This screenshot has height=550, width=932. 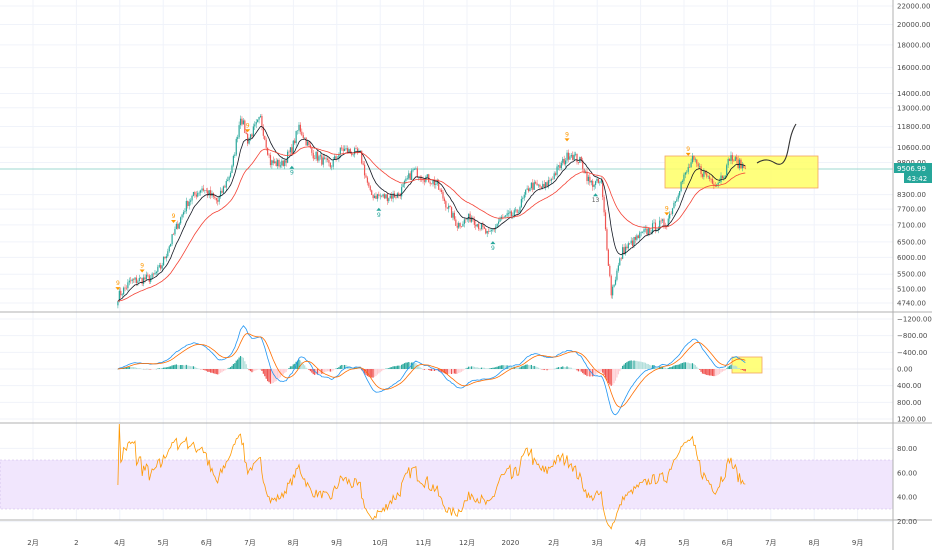 What do you see at coordinates (640, 543) in the screenshot?
I see `time-tick-label: 4月` at bounding box center [640, 543].